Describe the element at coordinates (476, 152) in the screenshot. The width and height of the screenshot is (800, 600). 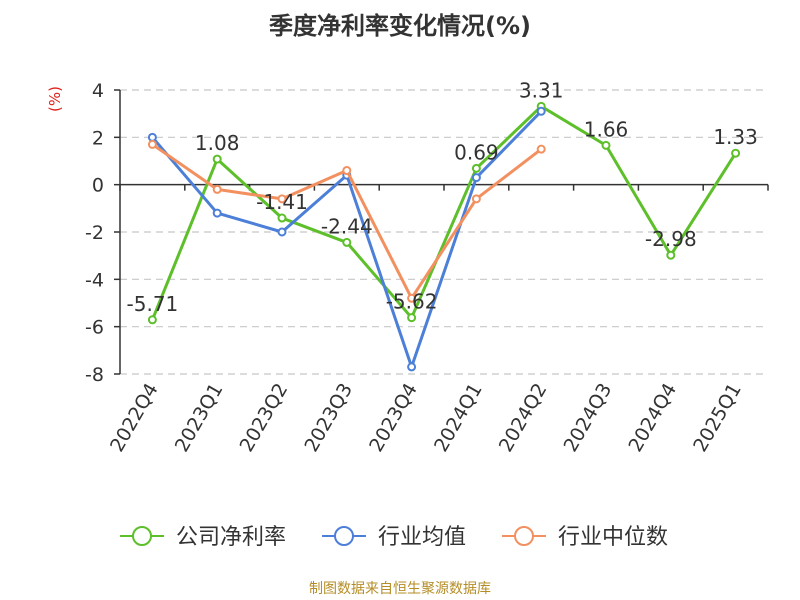
I see `data-label: 0.69` at that location.